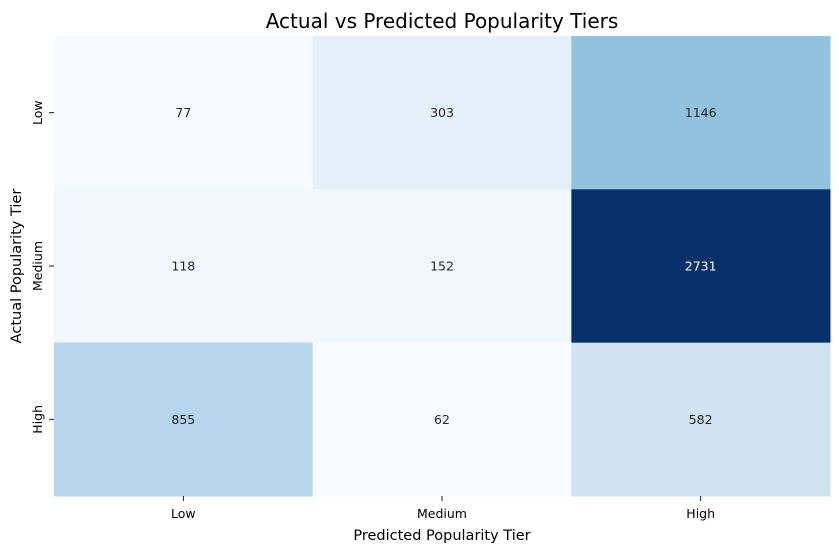 The width and height of the screenshot is (839, 552). What do you see at coordinates (442, 513) in the screenshot?
I see `x-tick-label-medium: Medium` at bounding box center [442, 513].